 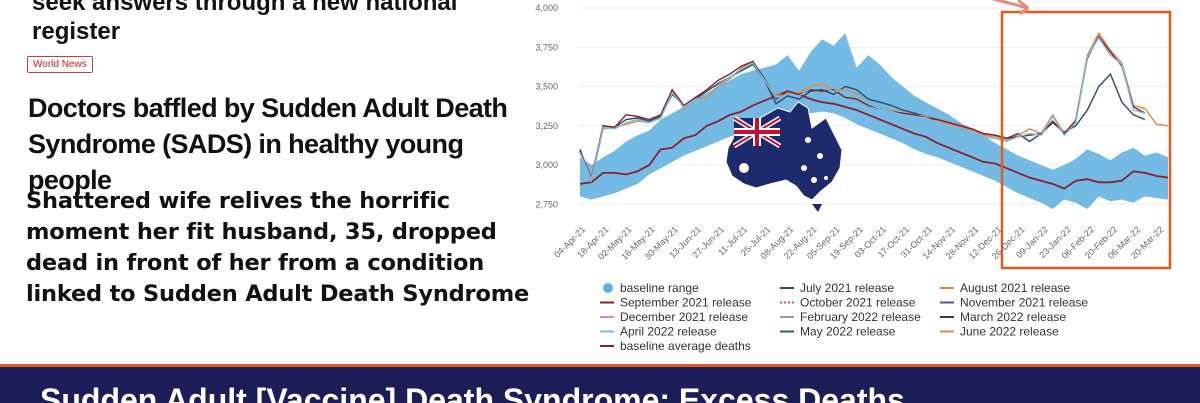 What do you see at coordinates (848, 332) in the screenshot?
I see `legend-label: May 2022 release` at bounding box center [848, 332].